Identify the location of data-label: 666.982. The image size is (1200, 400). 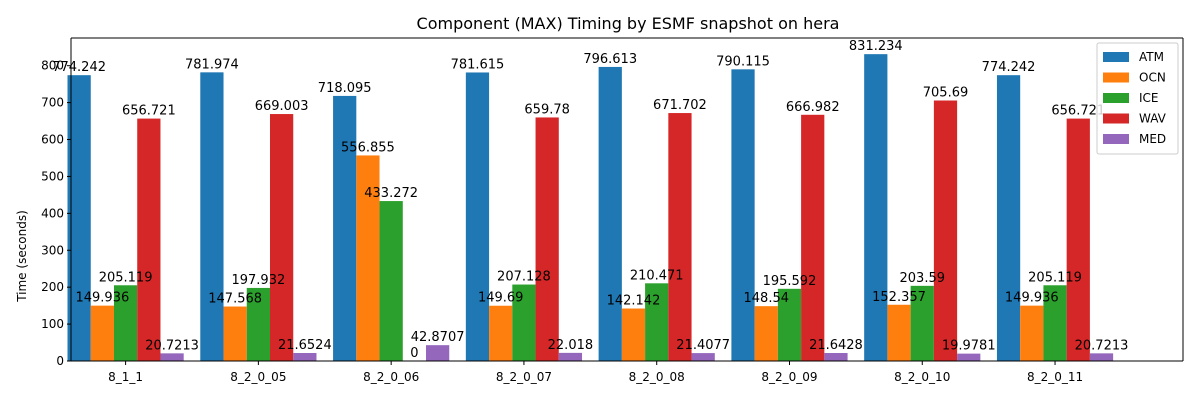
(813, 107).